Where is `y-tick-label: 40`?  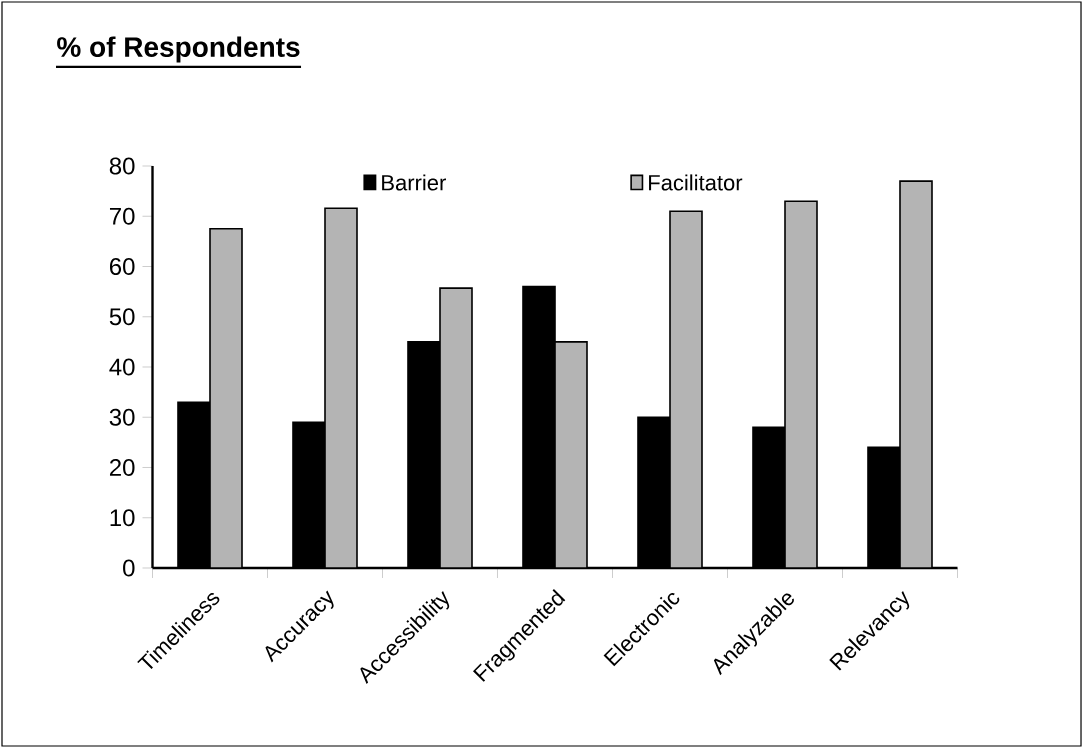
y-tick-label: 40 is located at coordinates (122, 367).